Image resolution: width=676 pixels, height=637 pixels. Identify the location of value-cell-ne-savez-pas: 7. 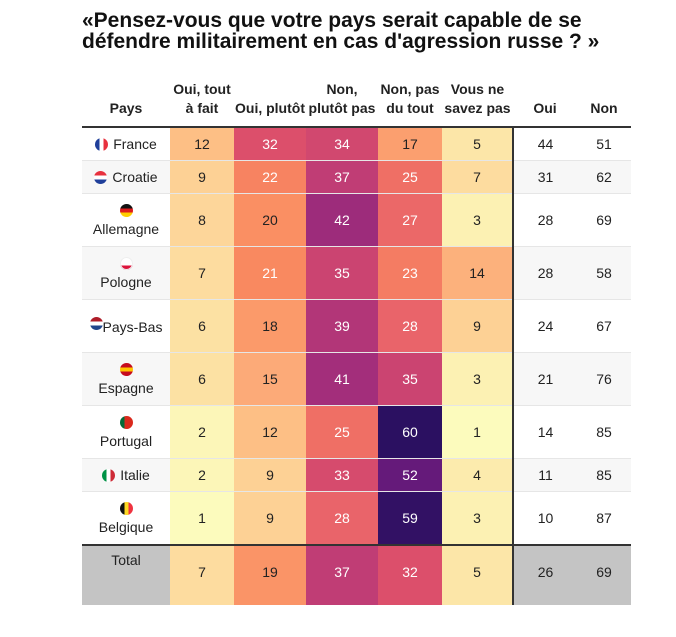
(477, 177).